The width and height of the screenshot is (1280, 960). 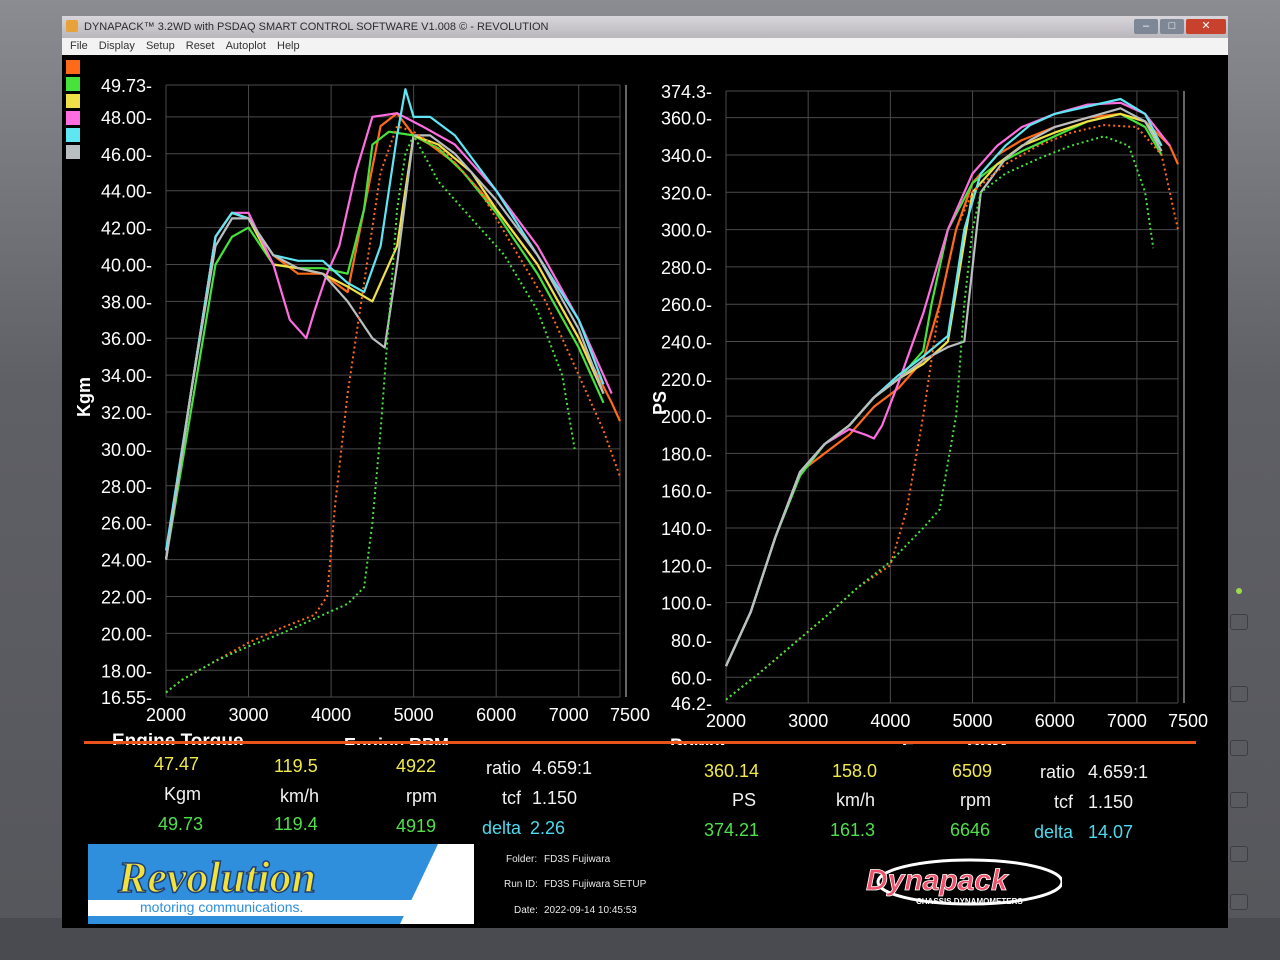 What do you see at coordinates (595, 884) in the screenshot?
I see `runid-value: FD3S Fujiwara SETUP` at bounding box center [595, 884].